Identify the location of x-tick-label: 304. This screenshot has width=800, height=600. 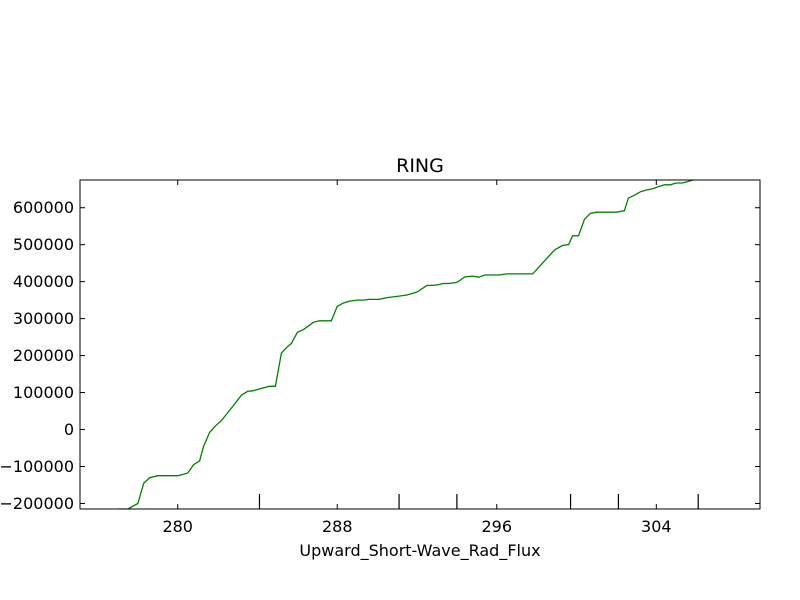
(656, 526).